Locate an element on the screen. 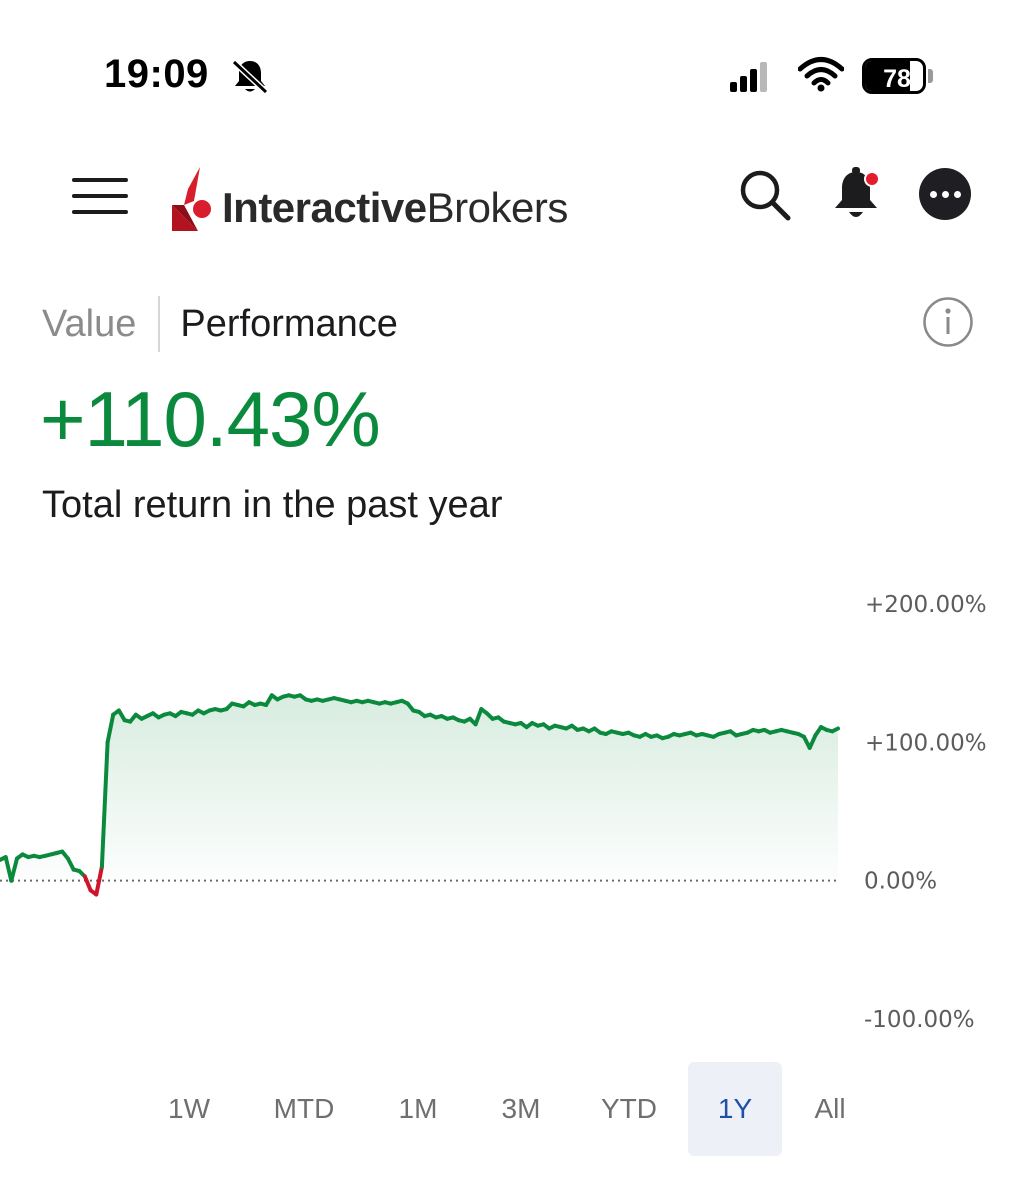  y-tick-label: -100.00% is located at coordinates (919, 1020).